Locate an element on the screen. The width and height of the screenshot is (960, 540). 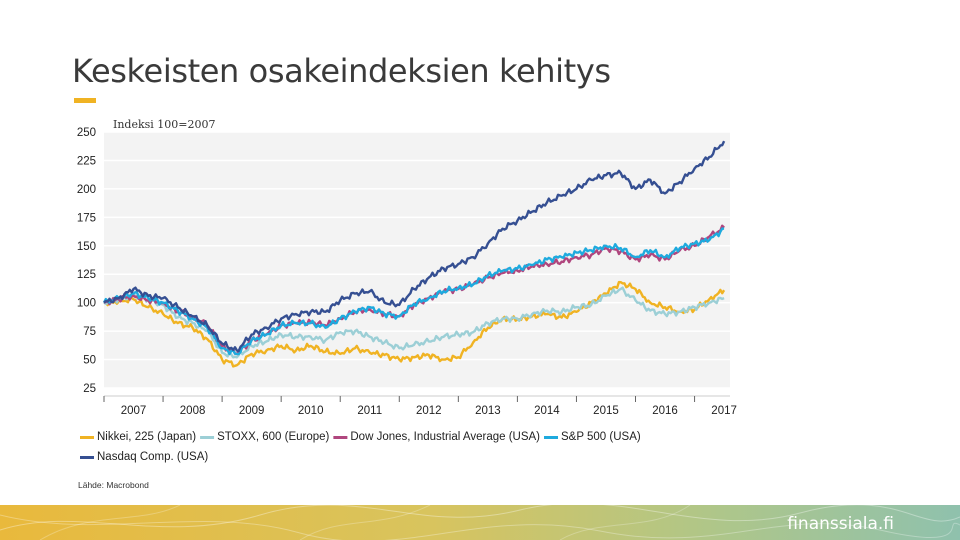
footer-decoration is located at coordinates (480, 522).